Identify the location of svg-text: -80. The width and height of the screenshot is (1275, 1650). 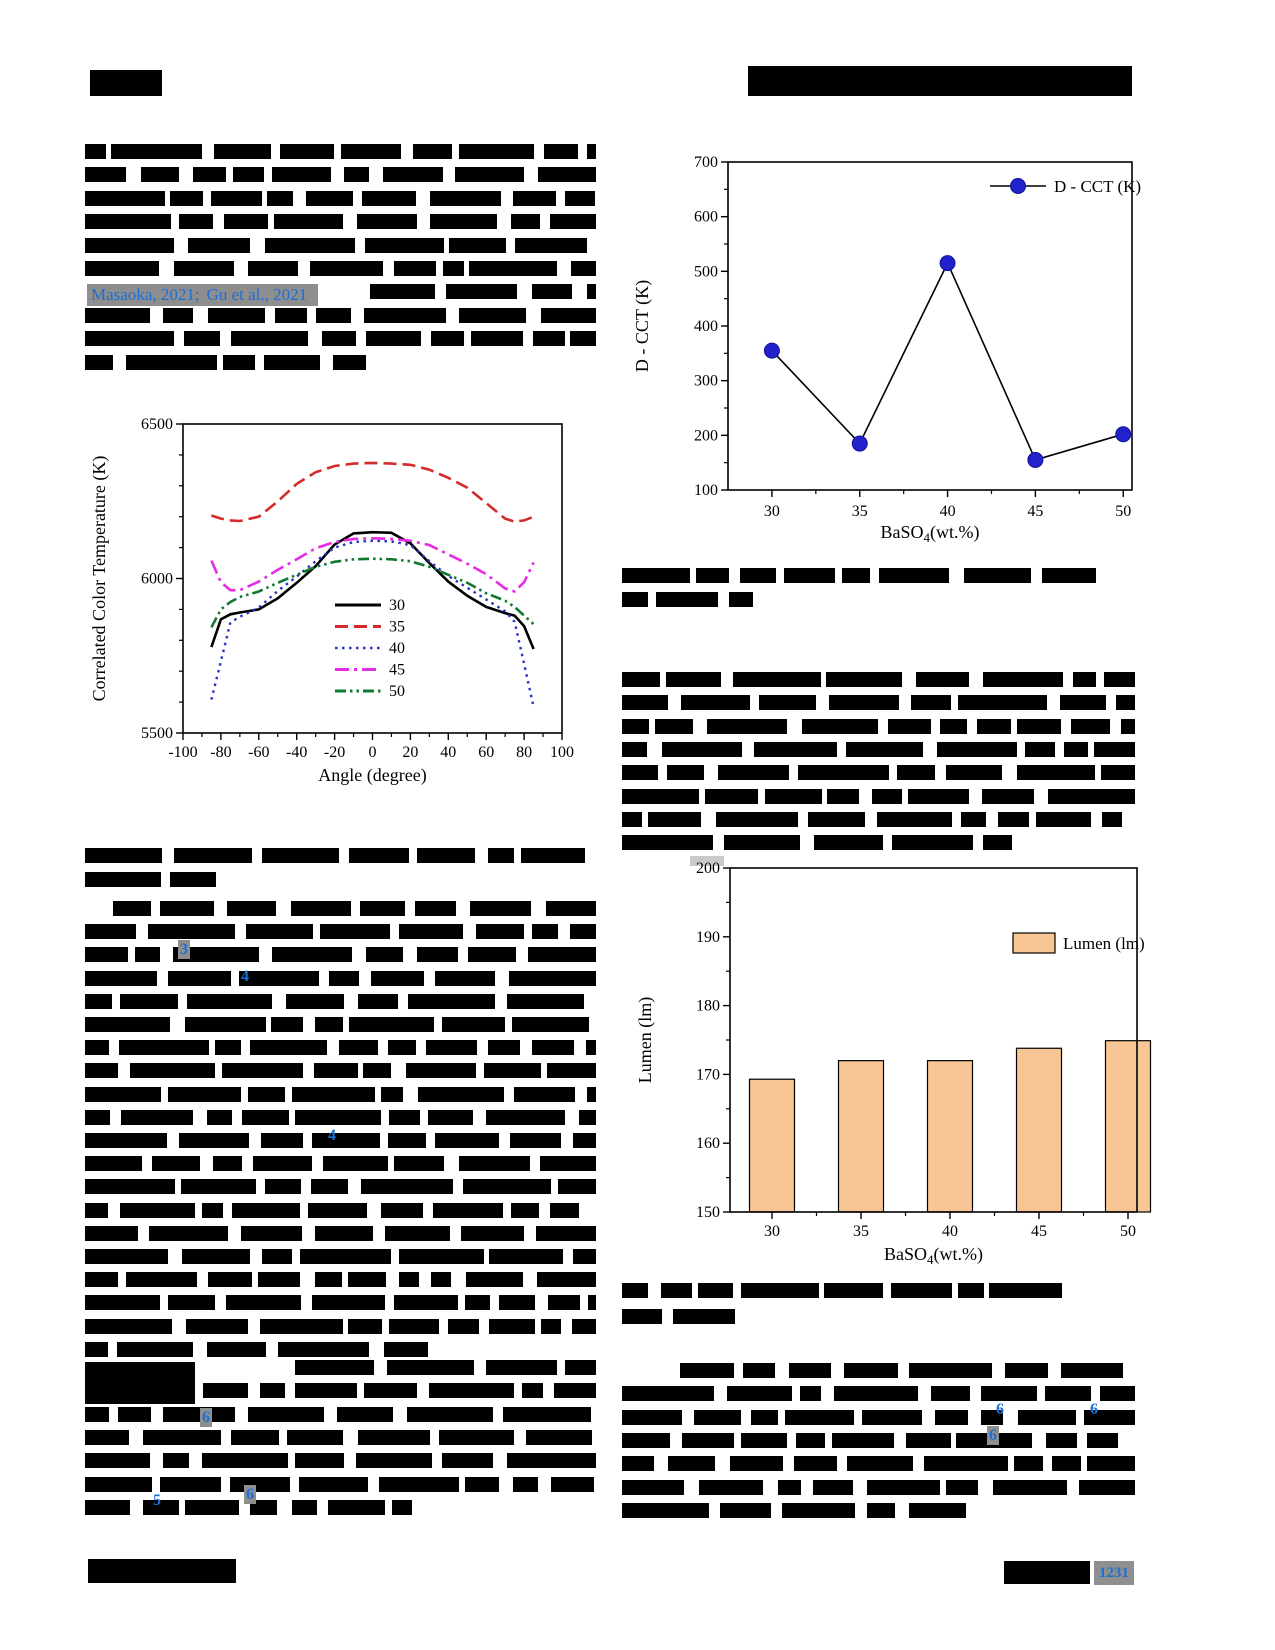
(220, 752).